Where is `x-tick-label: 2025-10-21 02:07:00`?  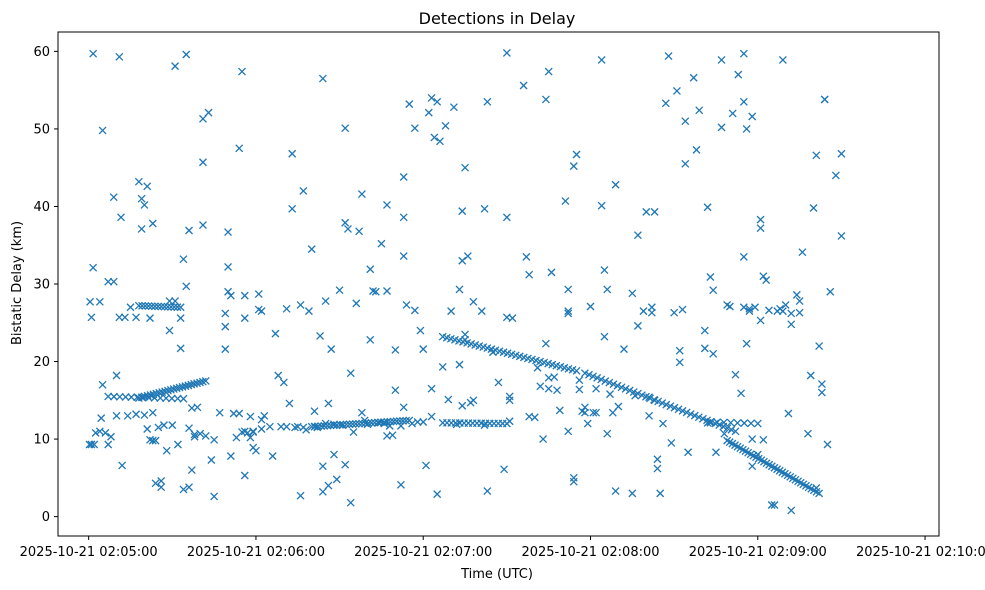 x-tick-label: 2025-10-21 02:07:00 is located at coordinates (423, 552).